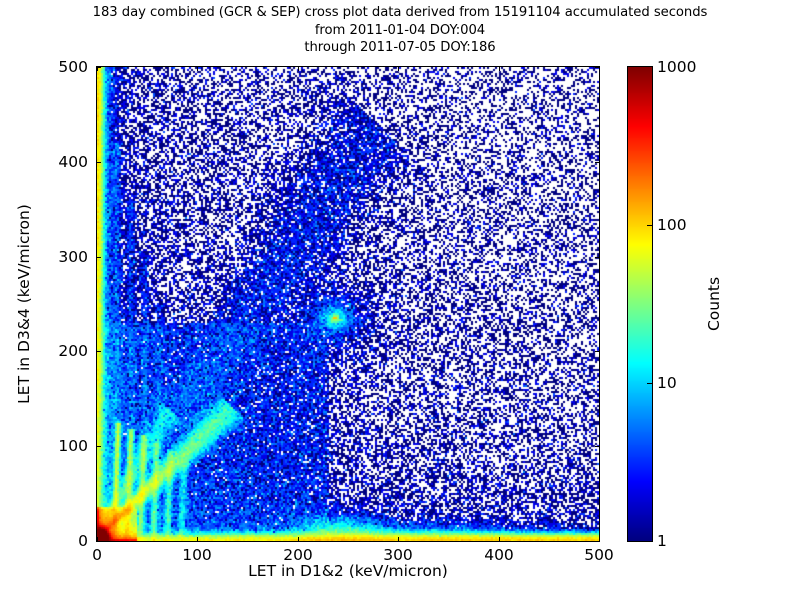  I want to click on title-line-3: through 2011-07-05 DOY:186, so click(400, 47).